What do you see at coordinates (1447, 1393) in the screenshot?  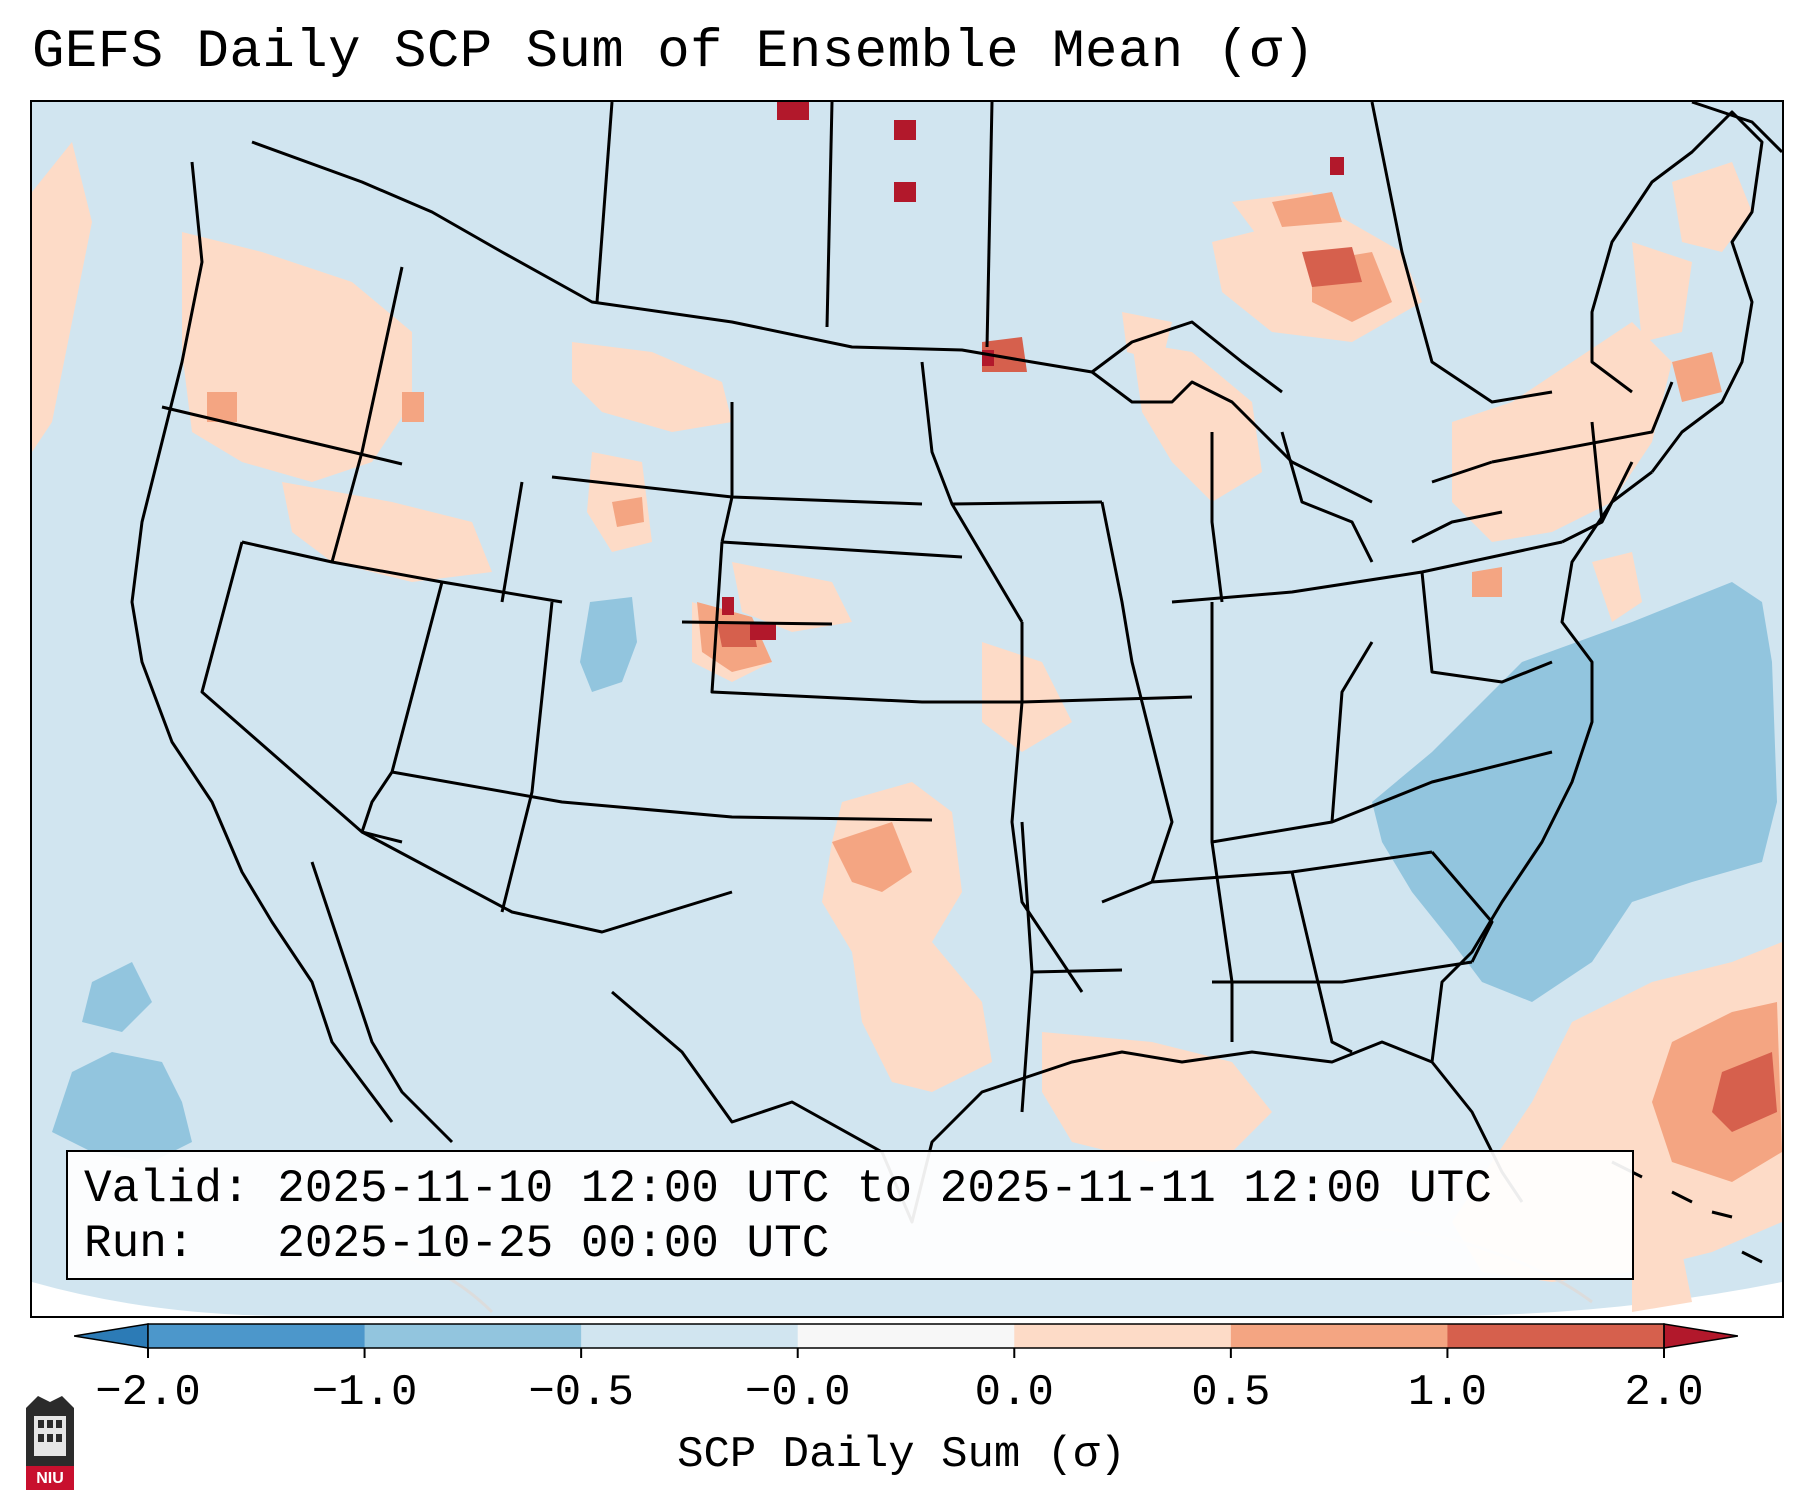 I see `colorbar-tick-label: 1.0` at bounding box center [1447, 1393].